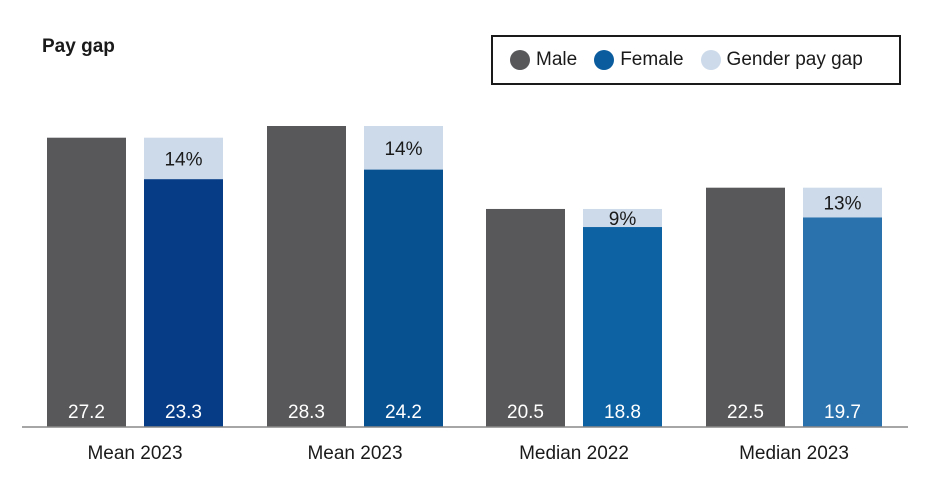  What do you see at coordinates (794, 453) in the screenshot?
I see `x-tick-label: Median 2023` at bounding box center [794, 453].